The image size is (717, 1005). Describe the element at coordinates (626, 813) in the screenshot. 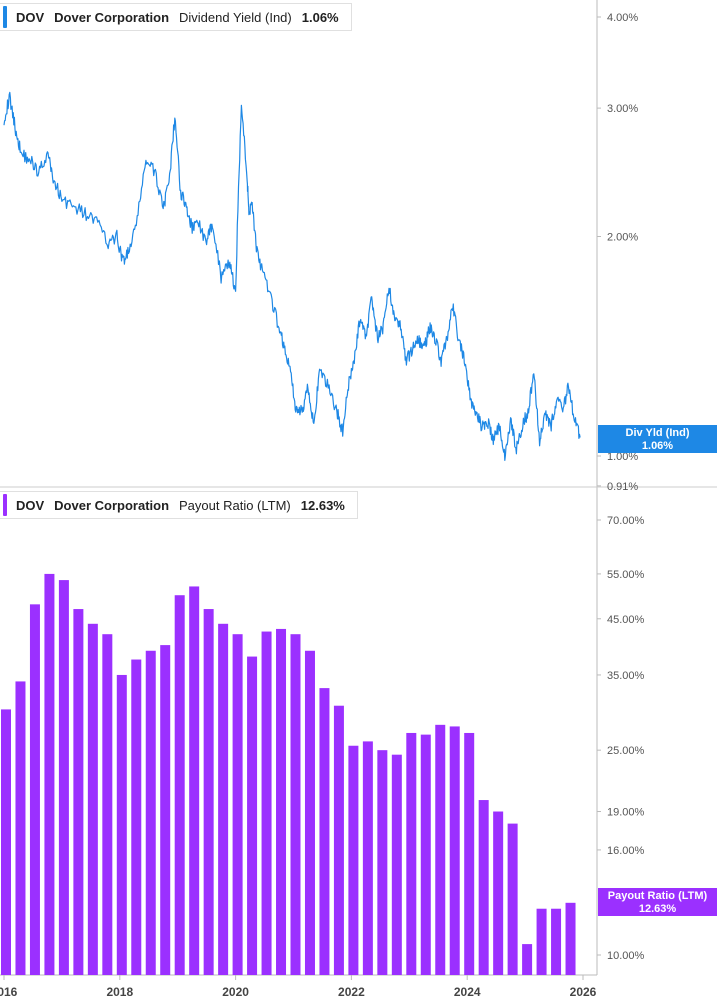

I see `payout-y-tick-label: 19.00%` at that location.